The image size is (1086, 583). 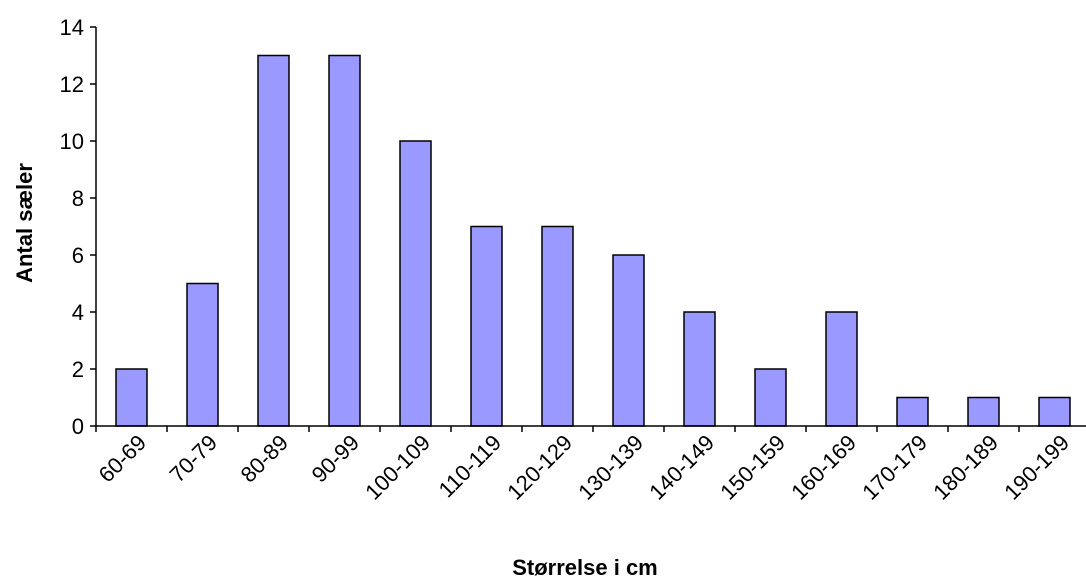 I want to click on x-tick-label: 110-119, so click(x=470, y=466).